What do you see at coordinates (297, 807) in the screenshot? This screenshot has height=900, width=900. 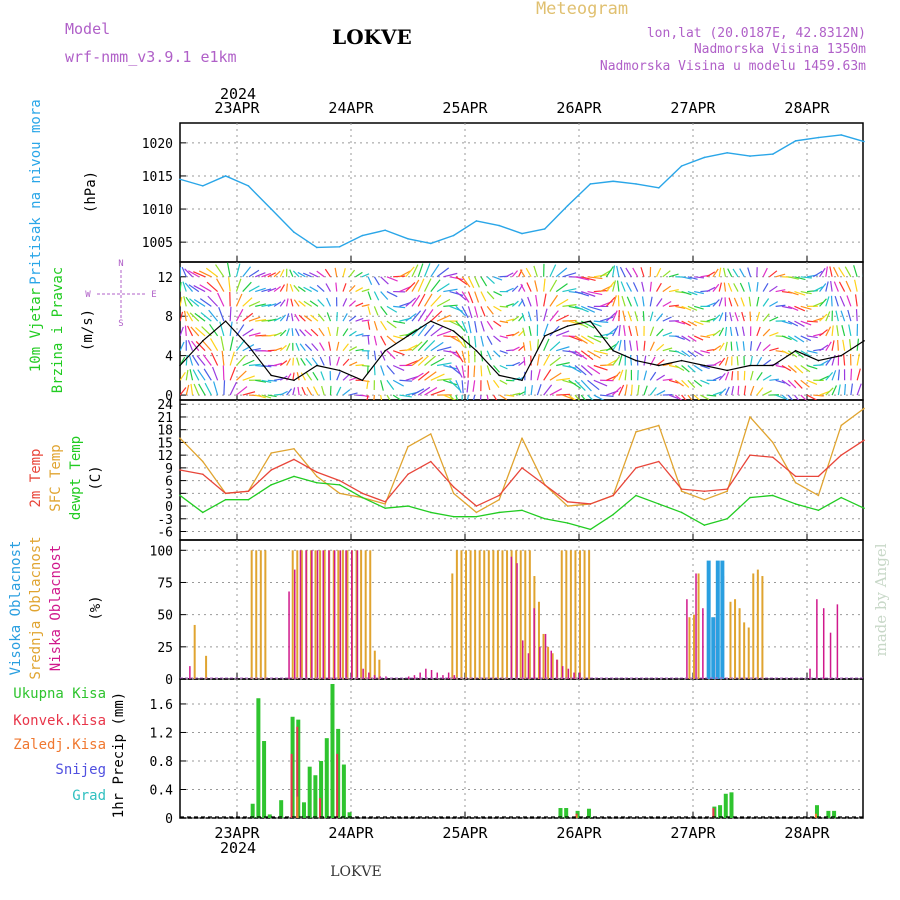 I see `precip-bar` at bounding box center [297, 807].